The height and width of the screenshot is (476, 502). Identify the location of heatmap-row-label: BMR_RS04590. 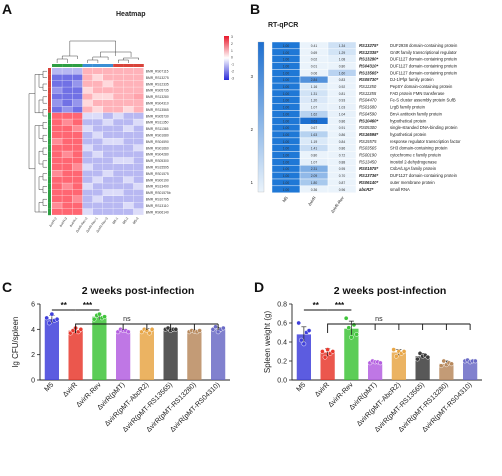
(157, 142).